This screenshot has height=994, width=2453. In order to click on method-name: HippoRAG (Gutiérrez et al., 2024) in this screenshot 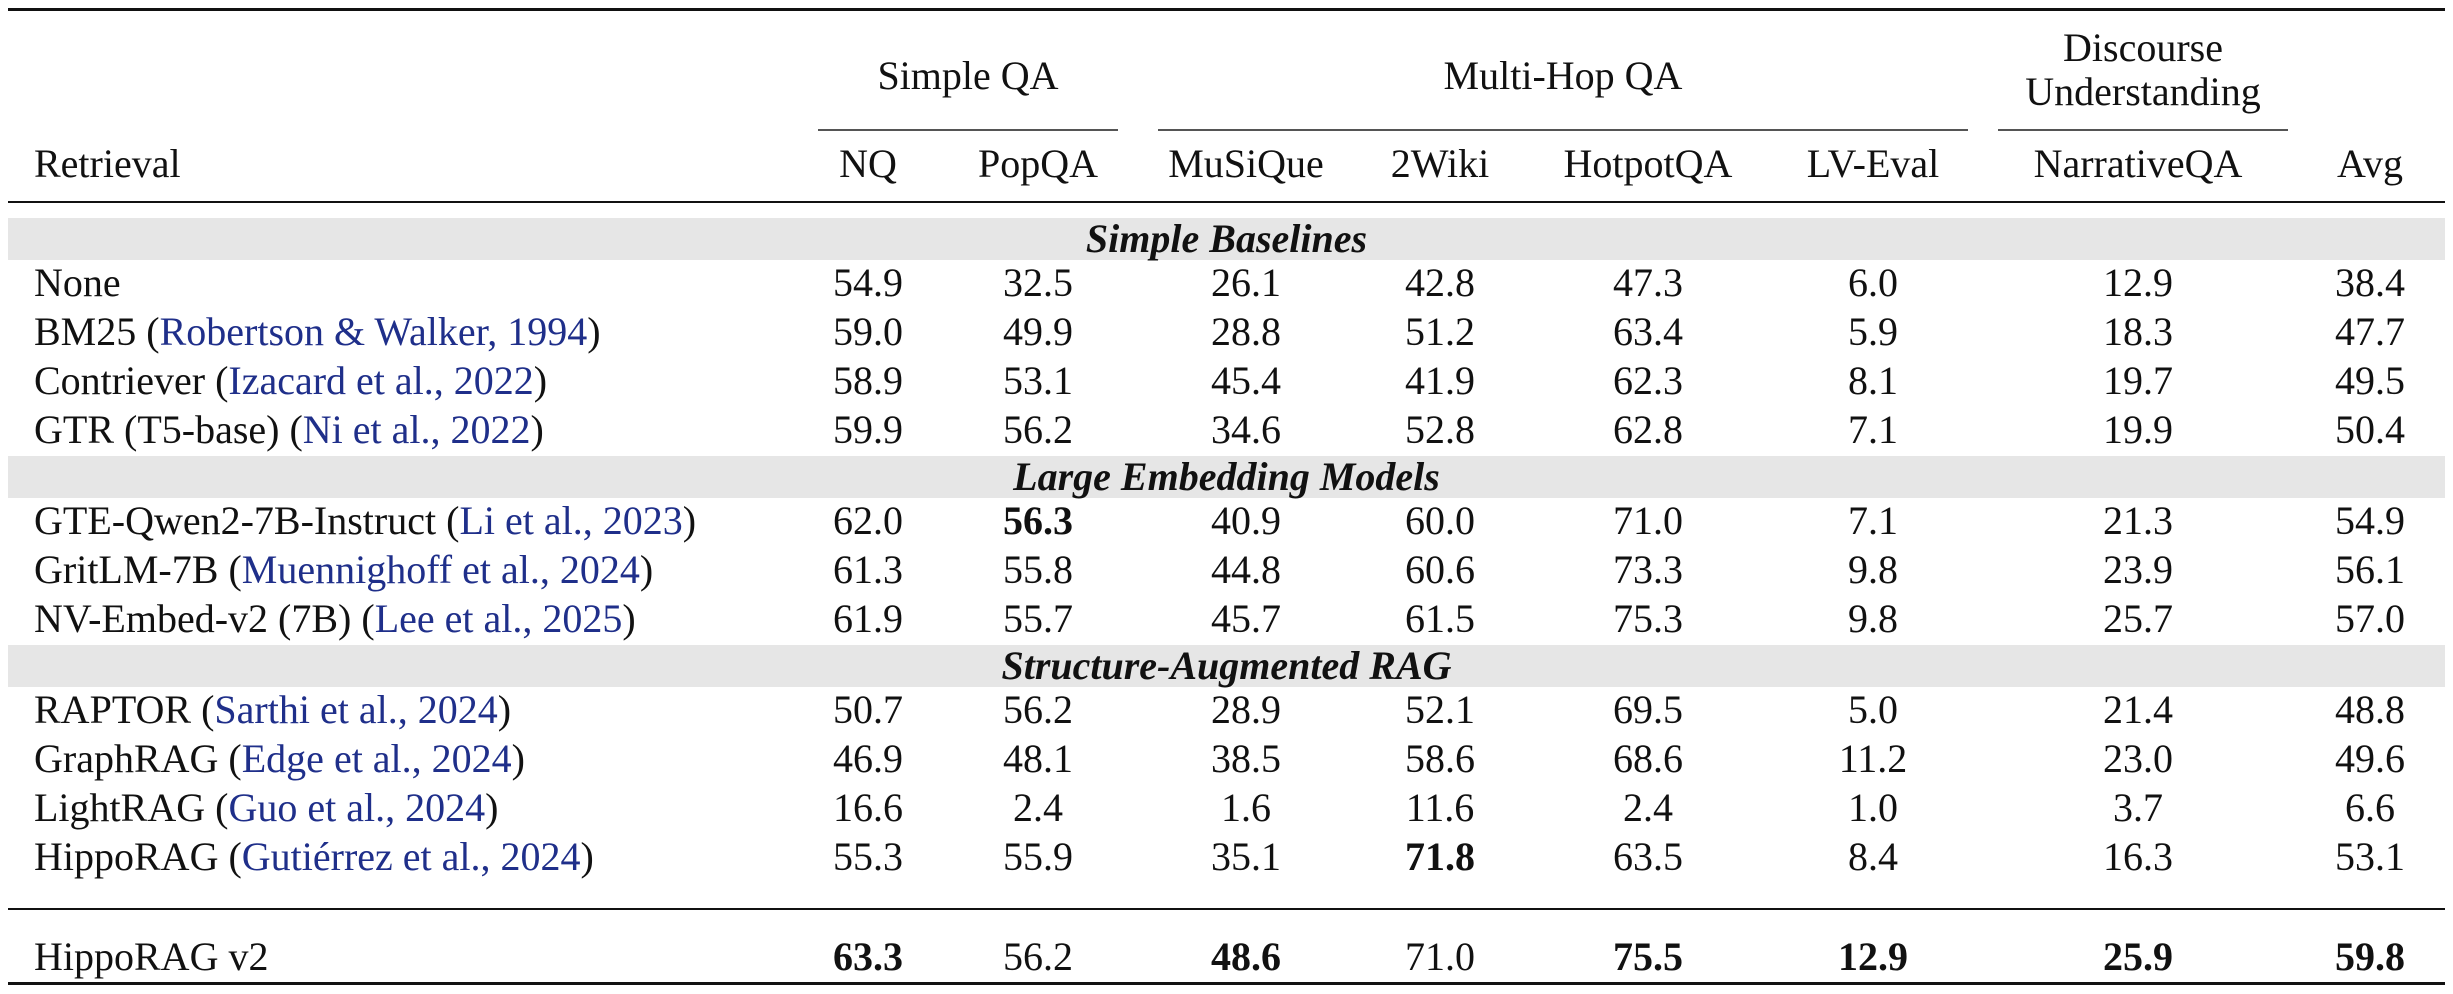, I will do `click(314, 856)`.